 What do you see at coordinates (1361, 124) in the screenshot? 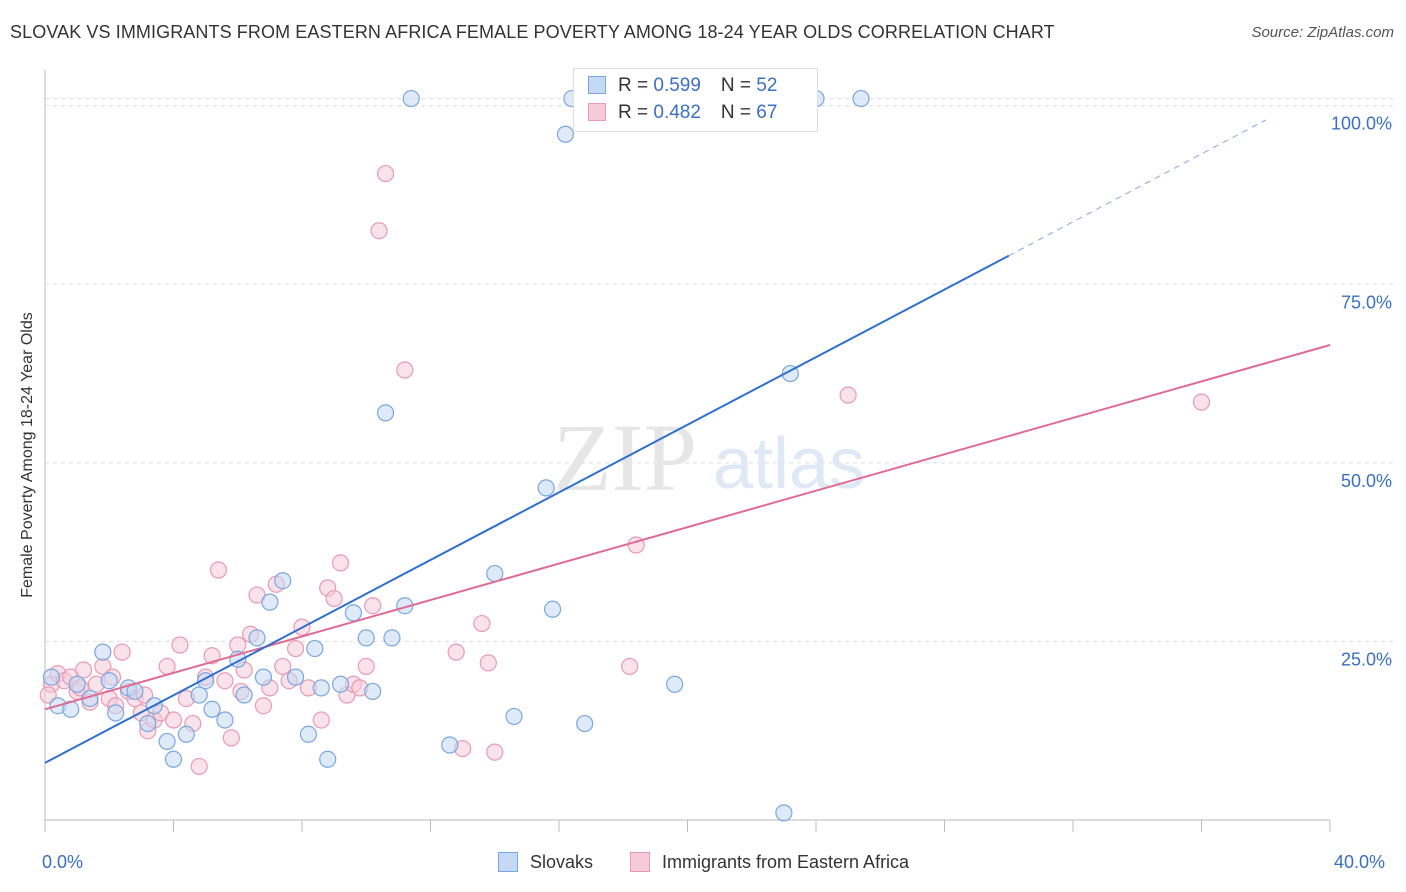
I see `y-tick-label: 100.0%` at bounding box center [1361, 124].